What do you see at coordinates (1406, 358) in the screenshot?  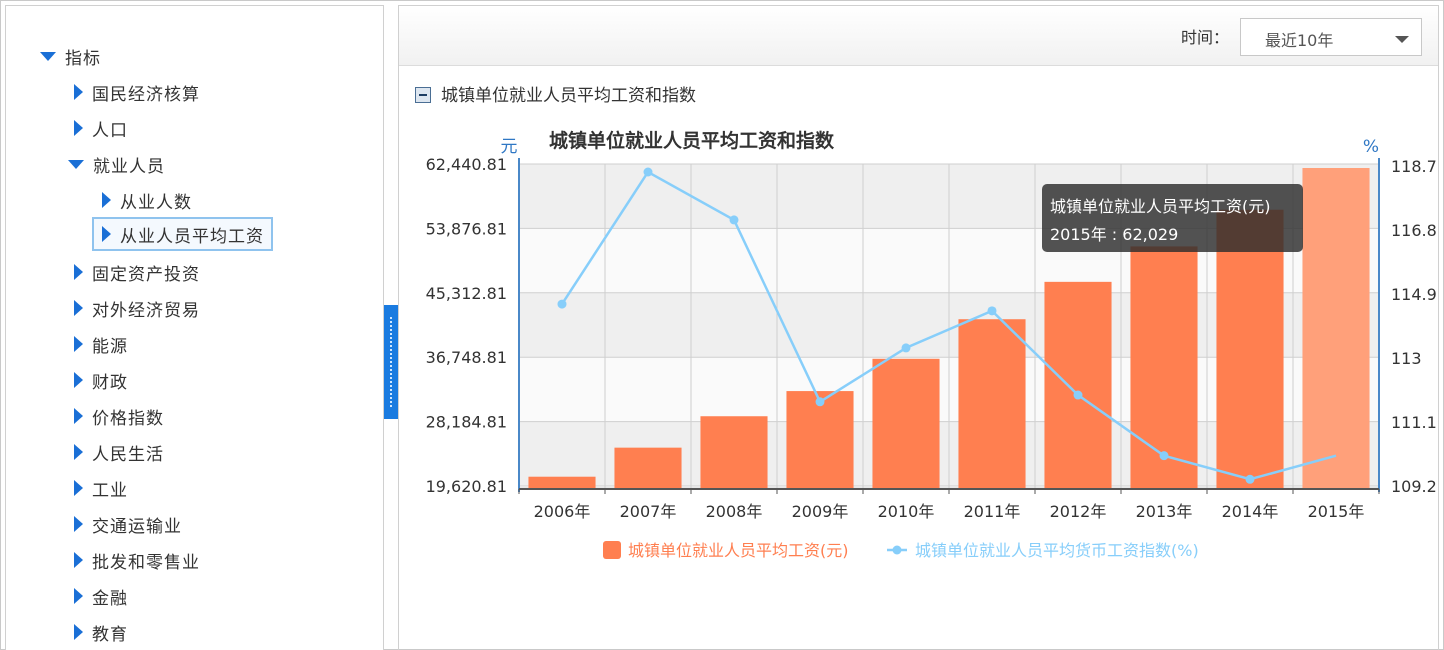 I see `y-right-tick-label: 113` at bounding box center [1406, 358].